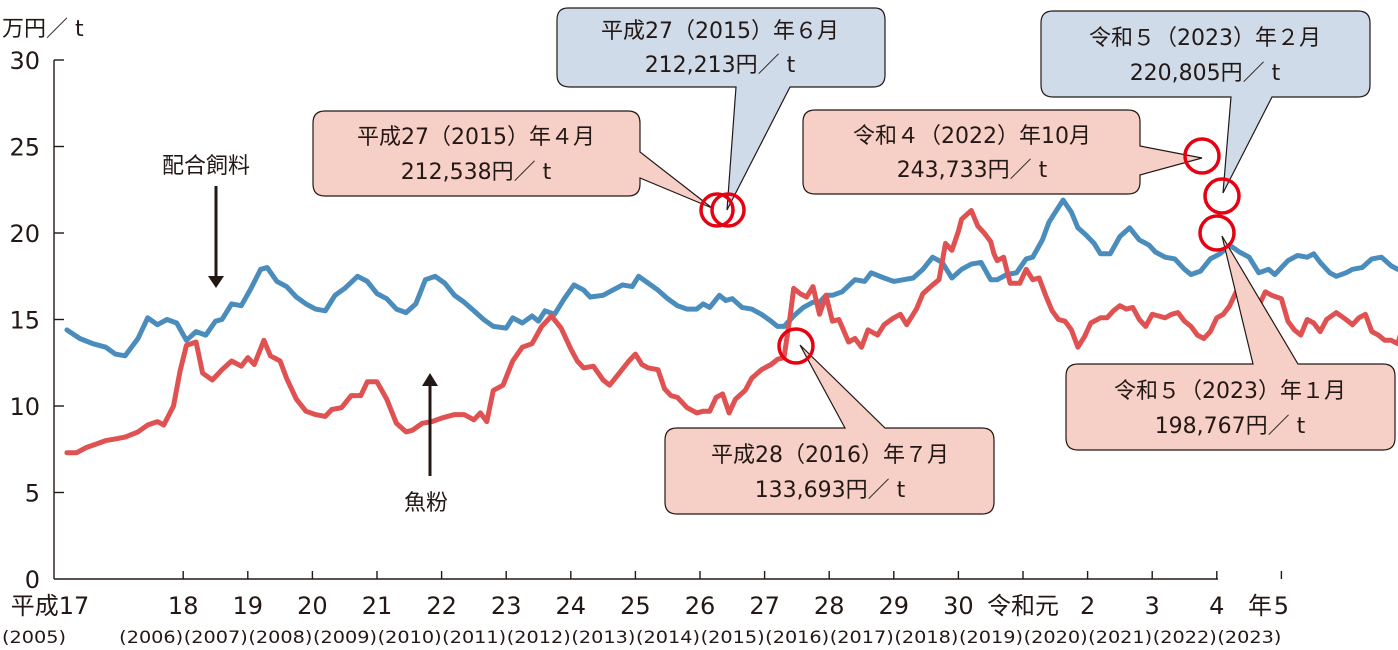 Image resolution: width=1398 pixels, height=650 pixels. What do you see at coordinates (1205, 73) in the screenshot?
I see `callout-value: 220,805円／ t` at bounding box center [1205, 73].